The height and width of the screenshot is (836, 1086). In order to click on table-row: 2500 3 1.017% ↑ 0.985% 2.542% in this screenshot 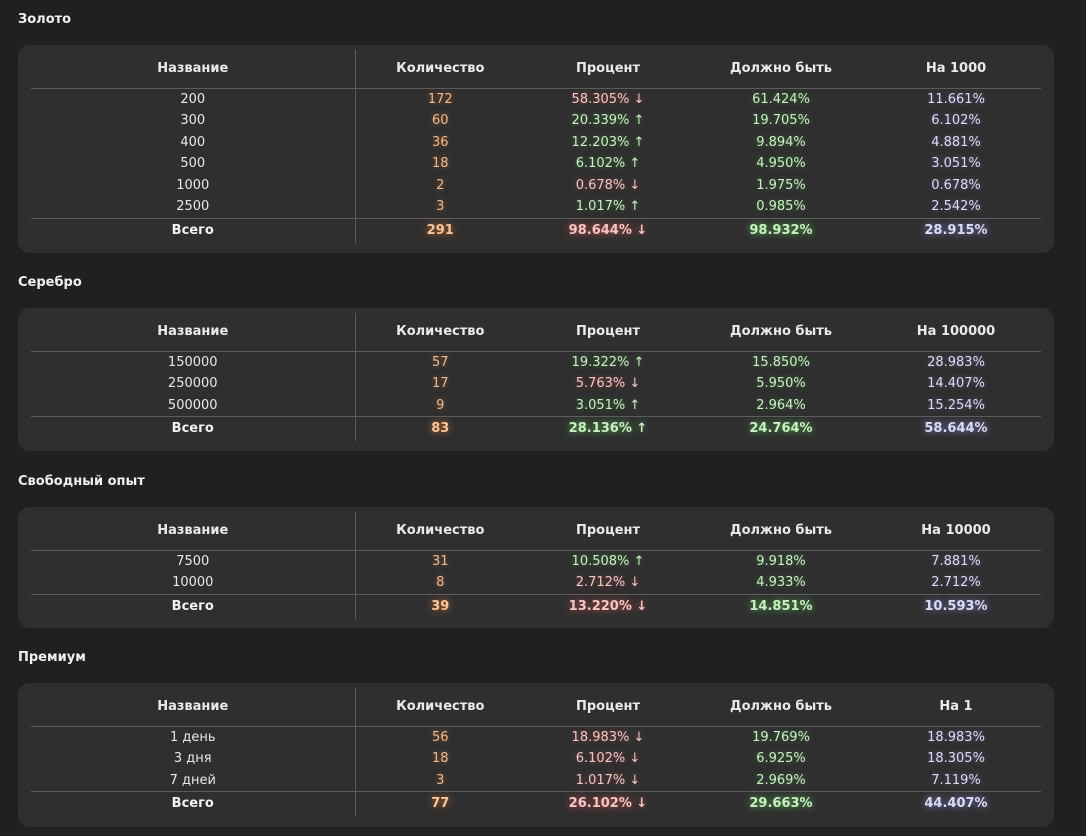, I will do `click(536, 207)`.